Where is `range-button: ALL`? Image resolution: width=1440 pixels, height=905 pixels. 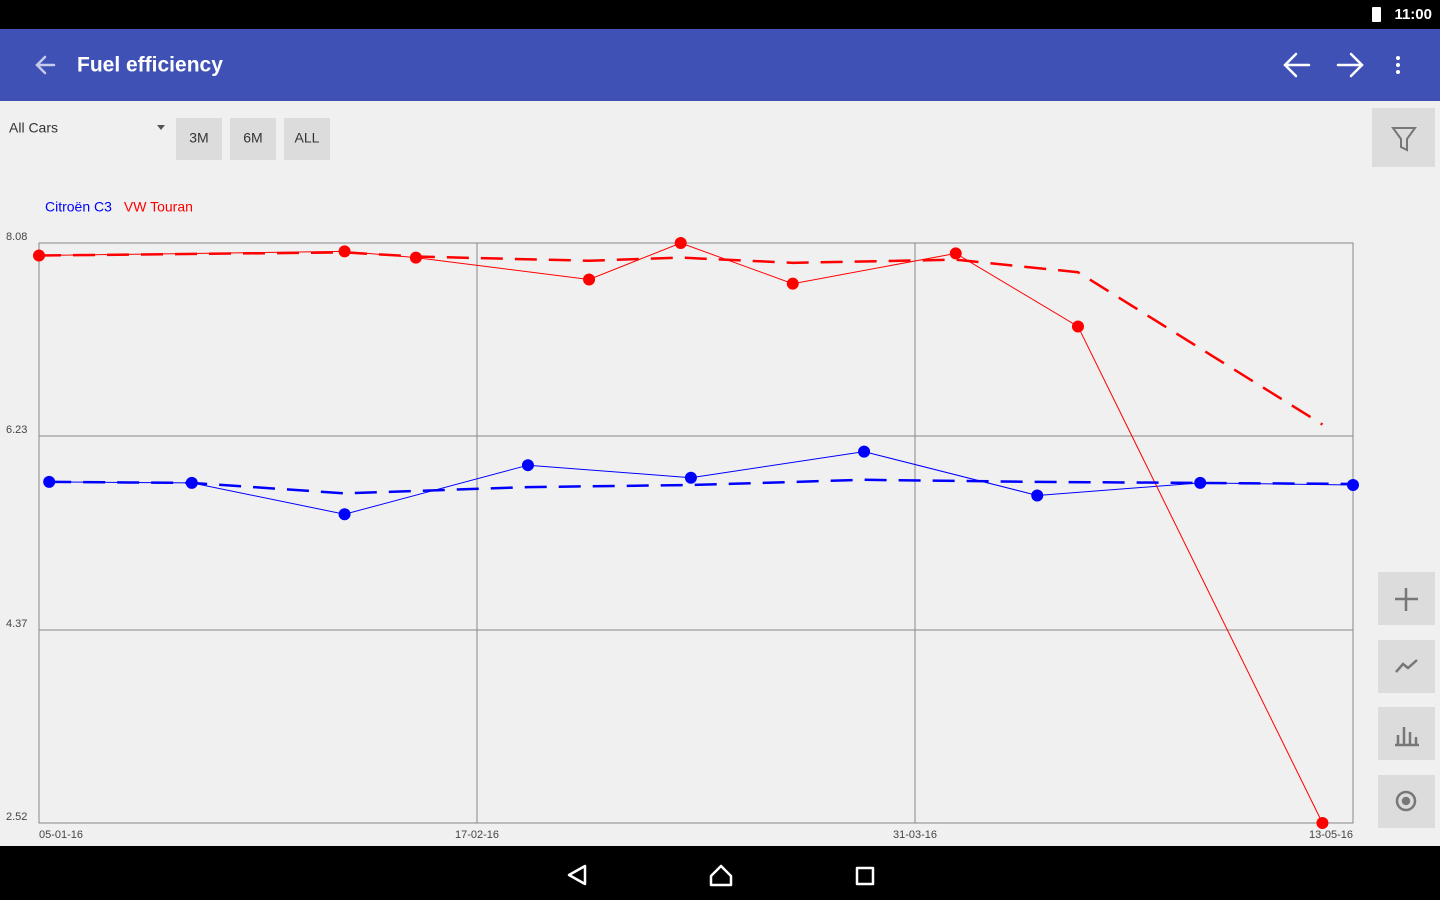
range-button: ALL is located at coordinates (307, 139).